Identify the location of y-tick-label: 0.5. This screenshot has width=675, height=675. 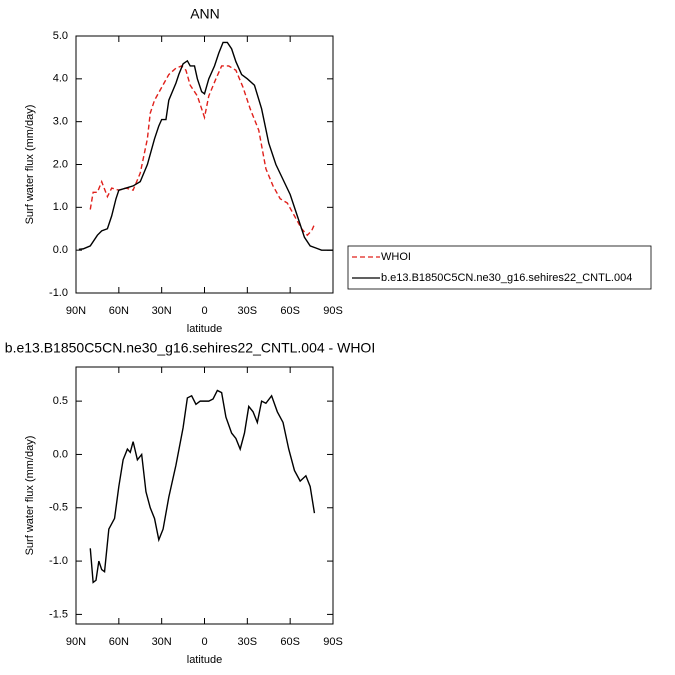
(60, 401).